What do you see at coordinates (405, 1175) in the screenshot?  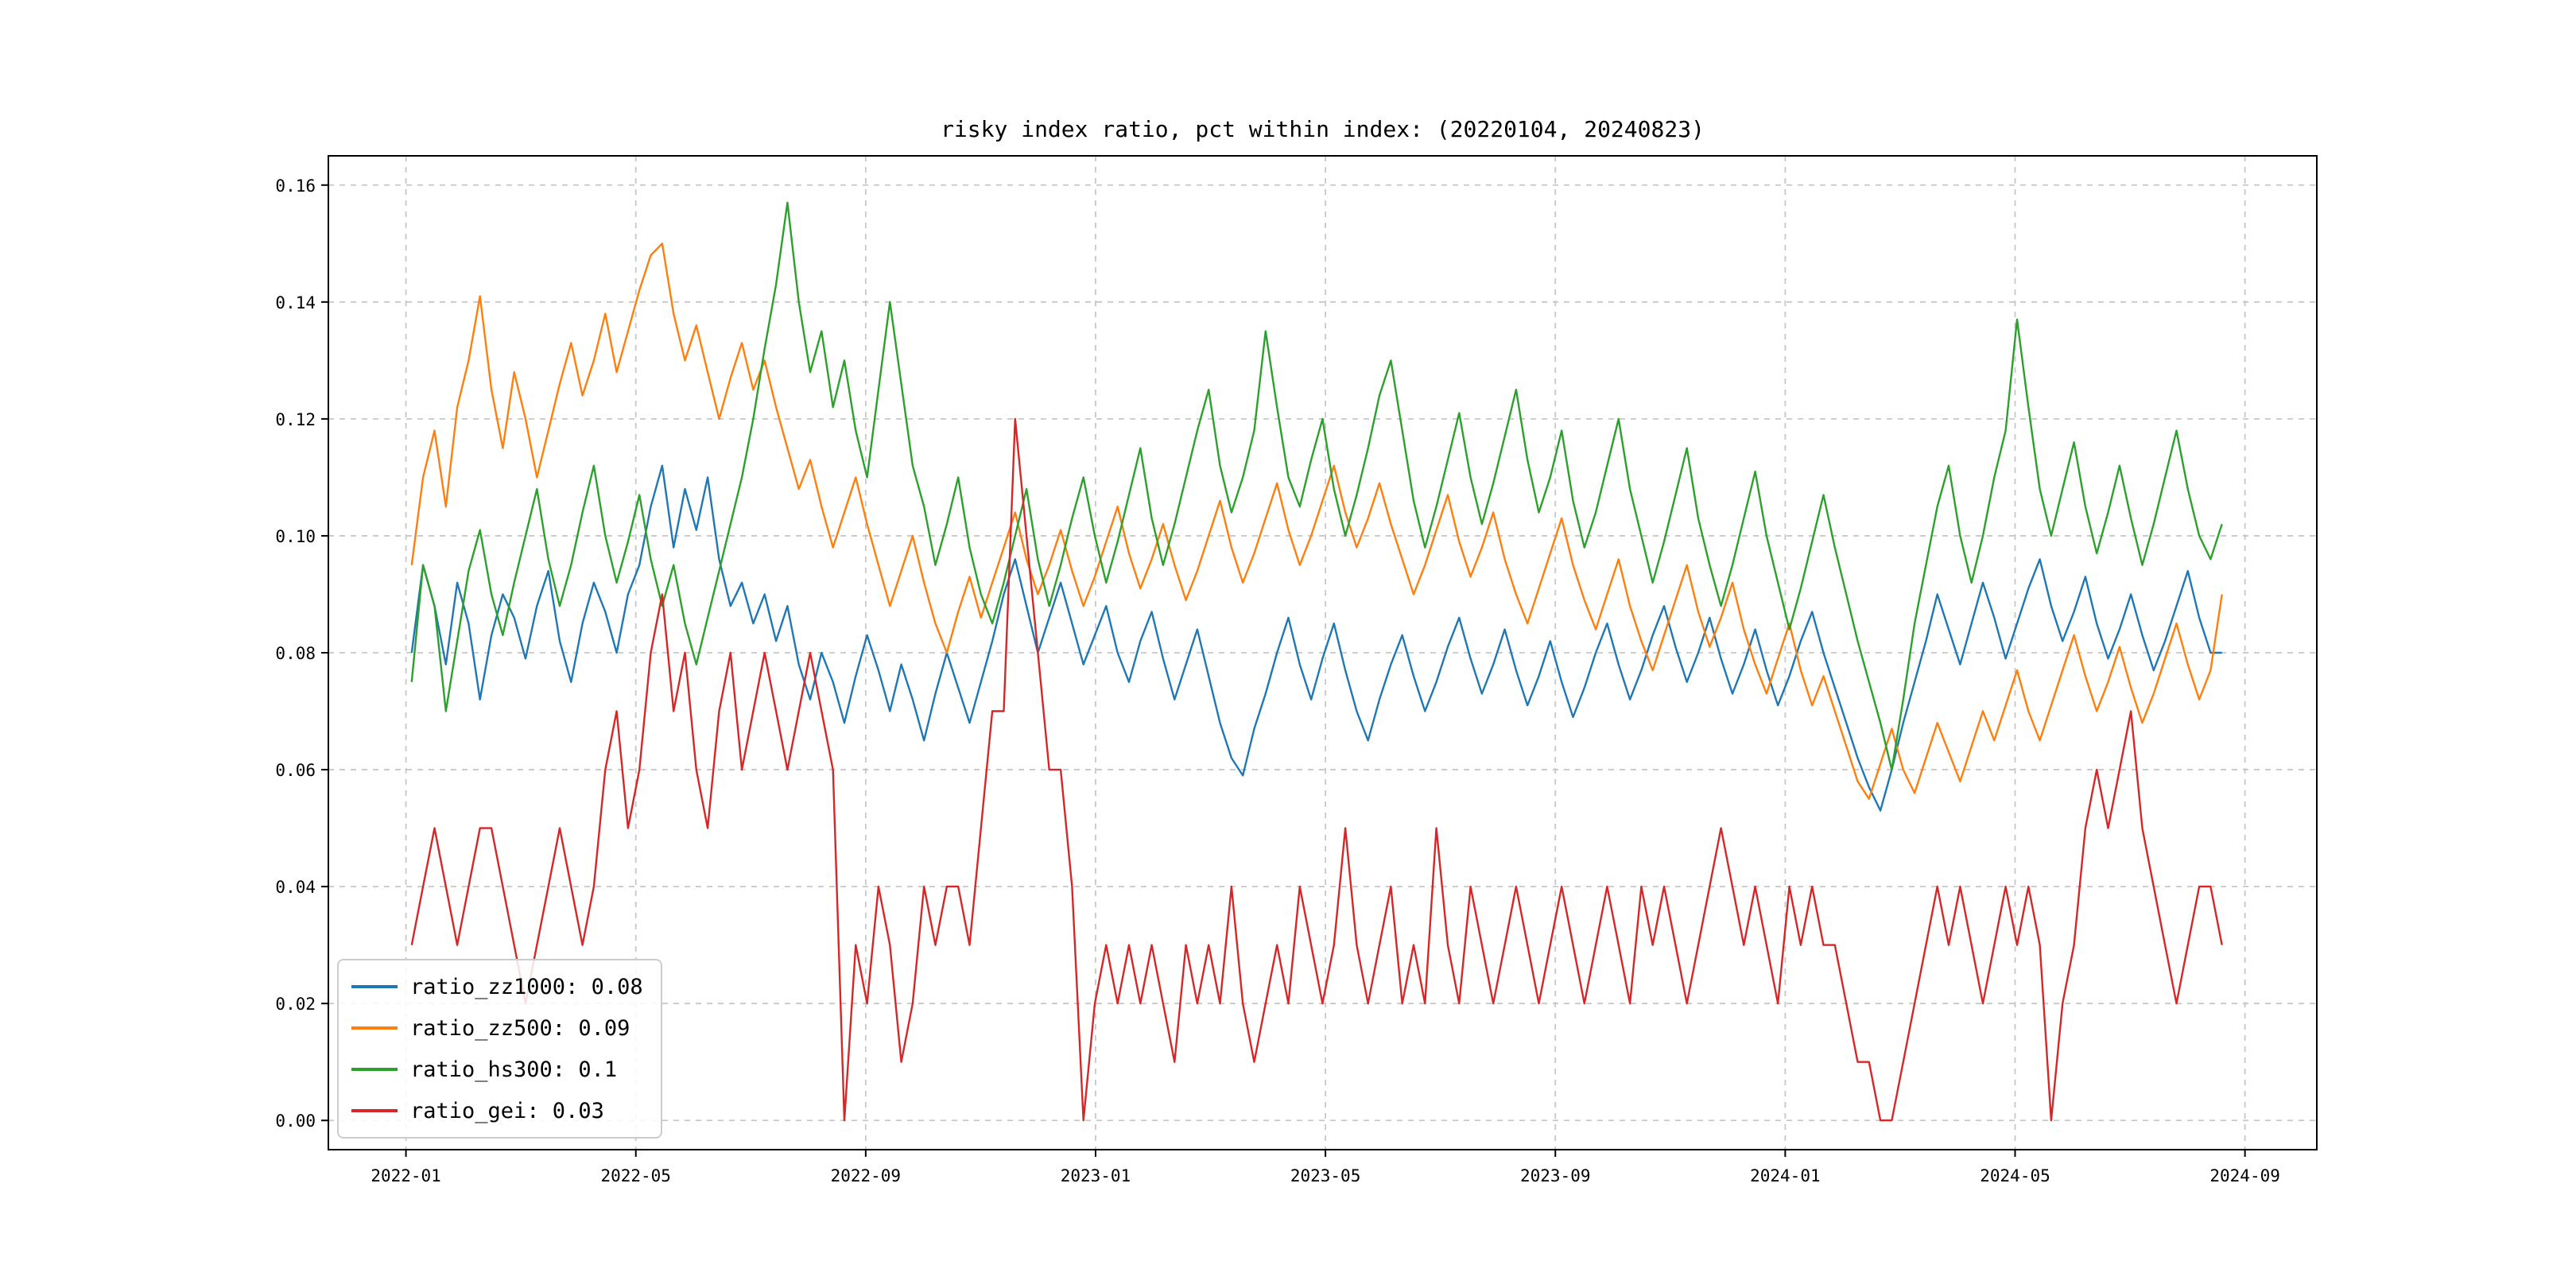 I see `x-tick-label: 2022-01` at bounding box center [405, 1175].